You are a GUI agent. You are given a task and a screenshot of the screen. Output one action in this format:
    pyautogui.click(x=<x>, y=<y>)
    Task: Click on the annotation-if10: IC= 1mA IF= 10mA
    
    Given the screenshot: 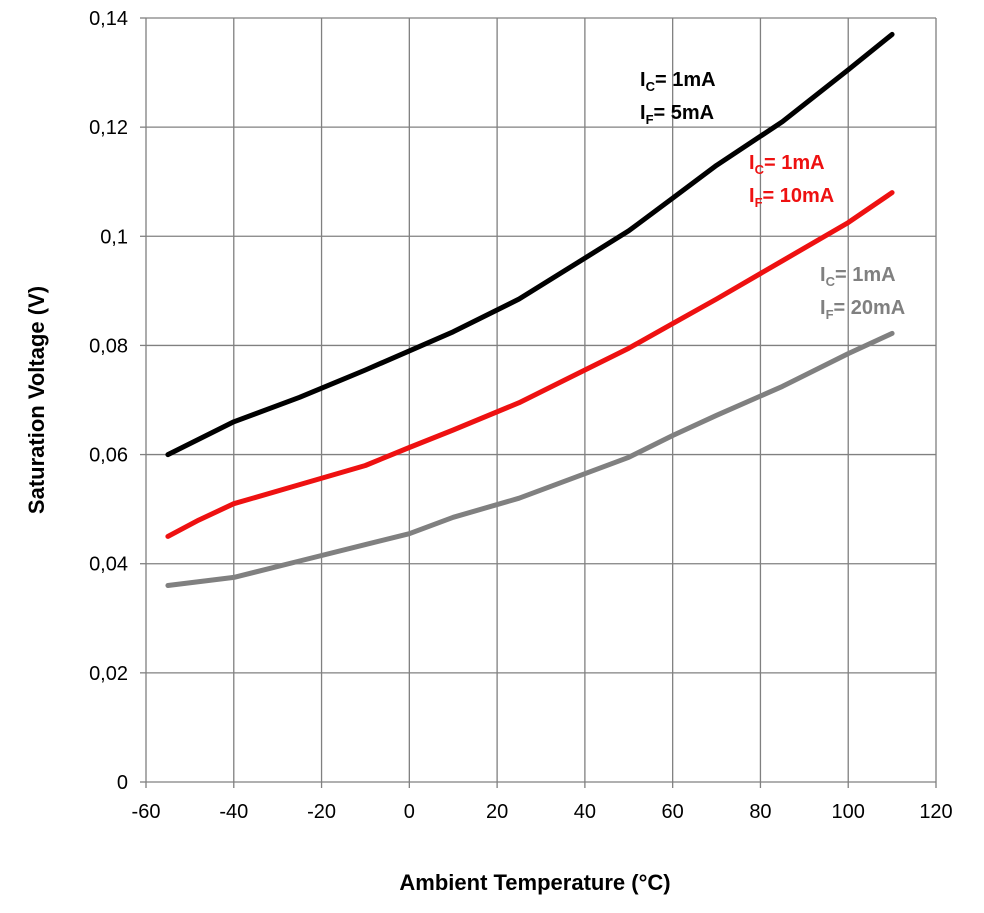 What is the action you would take?
    pyautogui.click(x=791, y=181)
    